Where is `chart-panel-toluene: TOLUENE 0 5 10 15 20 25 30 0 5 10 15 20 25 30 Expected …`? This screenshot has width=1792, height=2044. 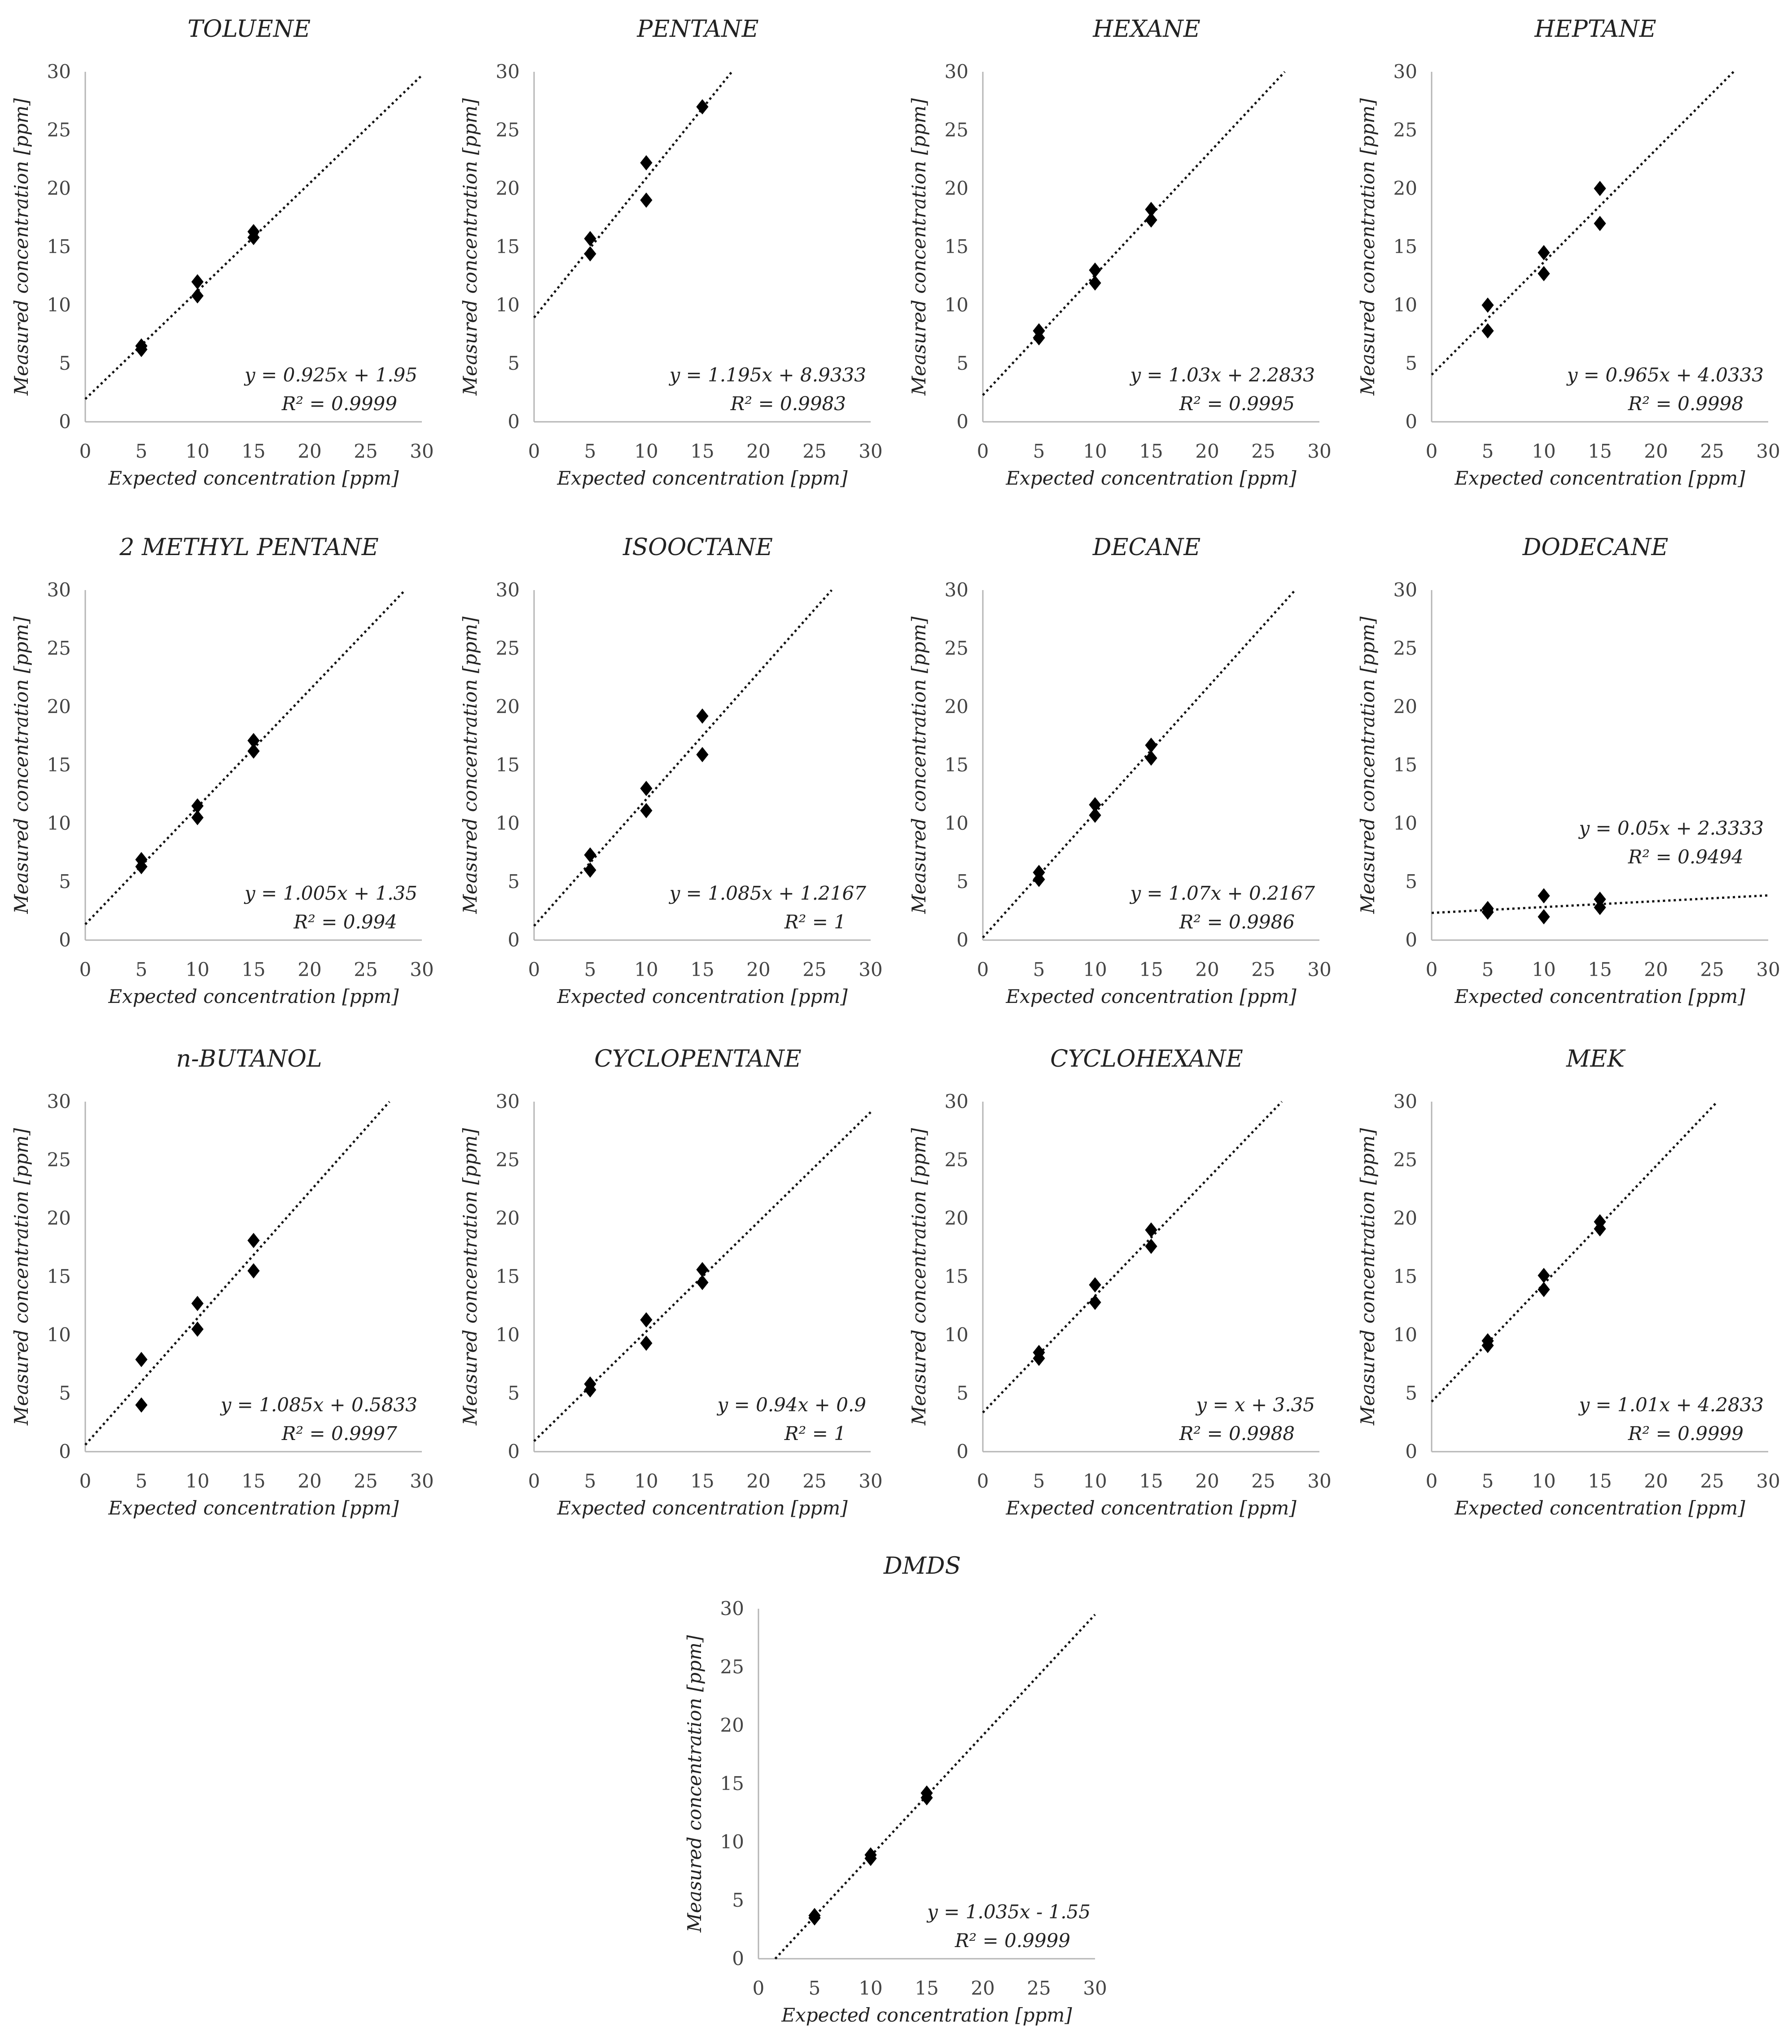
chart-panel-toluene: TOLUENE 0 5 10 15 20 25 30 0 5 10 15 20 25 30 Expected … is located at coordinates (224, 254).